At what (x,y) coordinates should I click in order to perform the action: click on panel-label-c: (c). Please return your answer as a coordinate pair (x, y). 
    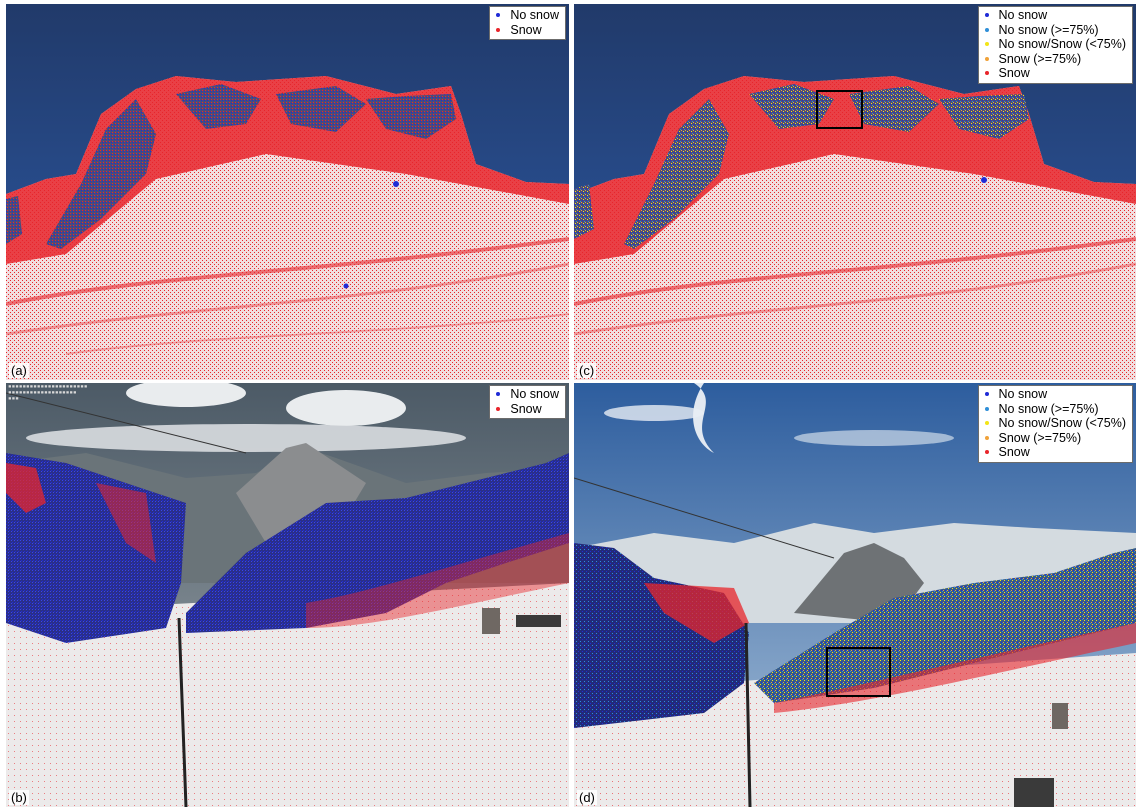
    Looking at the image, I should click on (587, 370).